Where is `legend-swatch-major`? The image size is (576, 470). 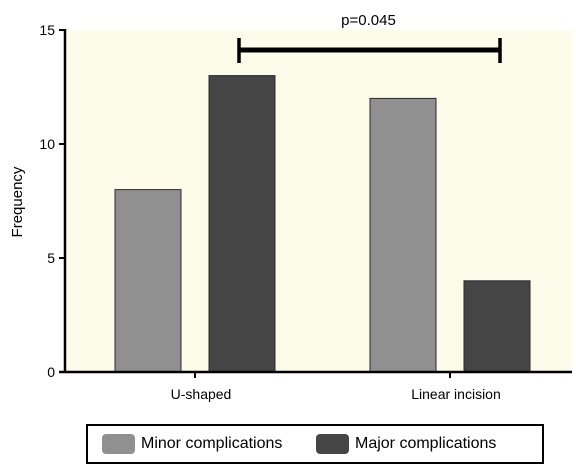
legend-swatch-major is located at coordinates (332, 444).